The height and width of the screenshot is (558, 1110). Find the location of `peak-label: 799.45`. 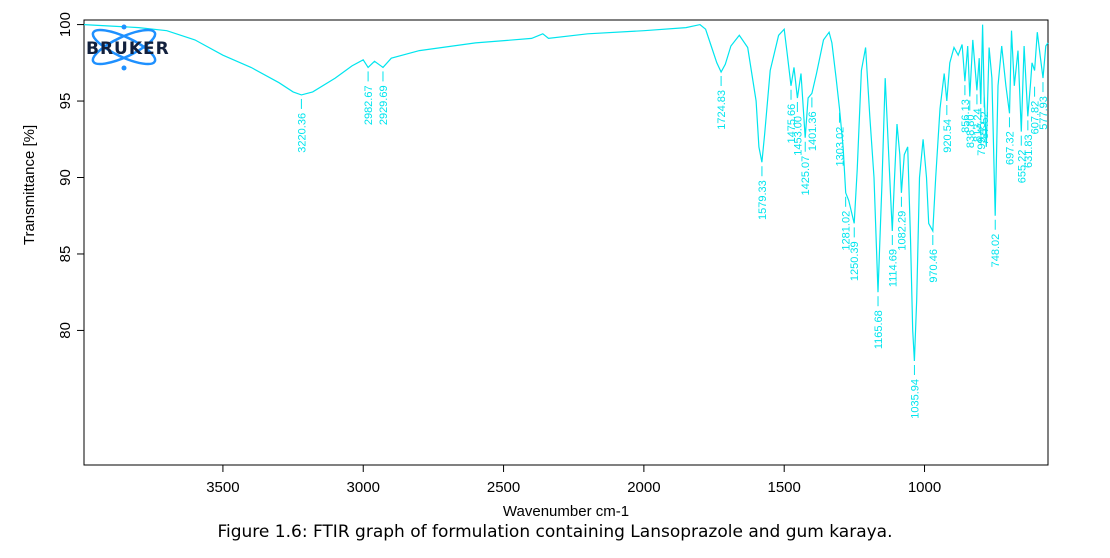

peak-label: 799.45 is located at coordinates (982, 139).